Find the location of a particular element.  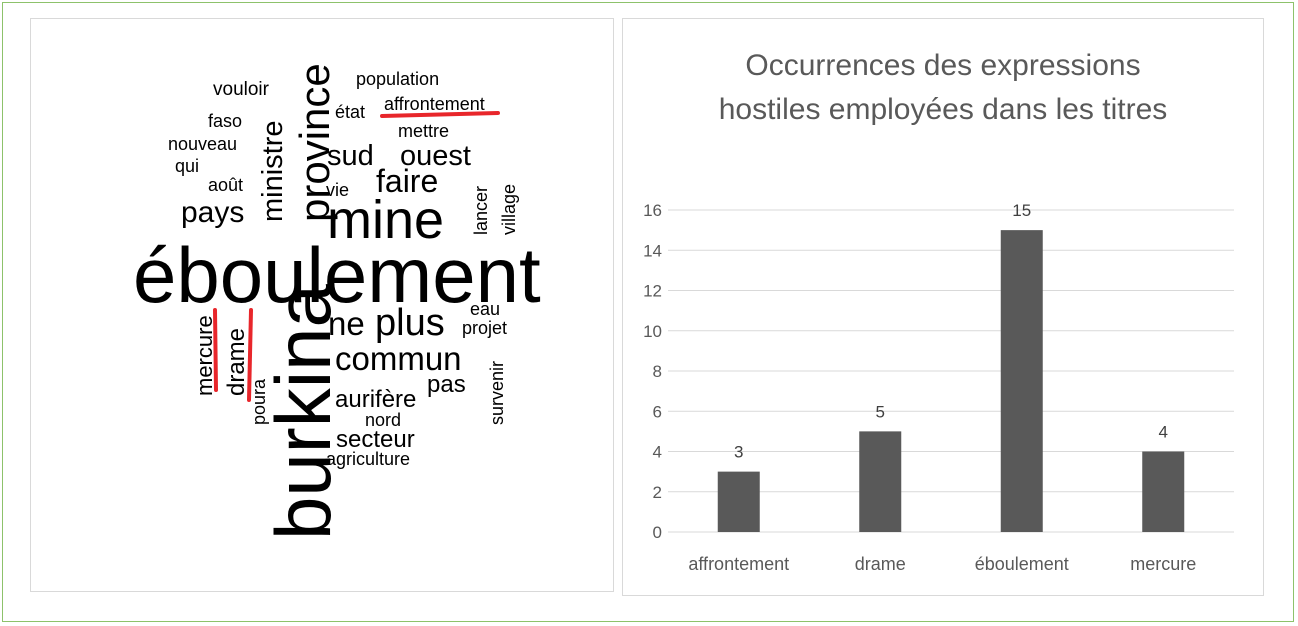

word: éboulement is located at coordinates (337, 275).